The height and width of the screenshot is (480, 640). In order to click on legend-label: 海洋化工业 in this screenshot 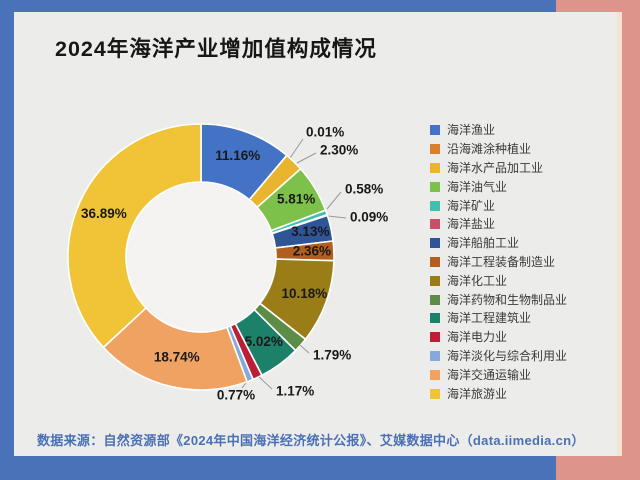, I will do `click(477, 280)`.